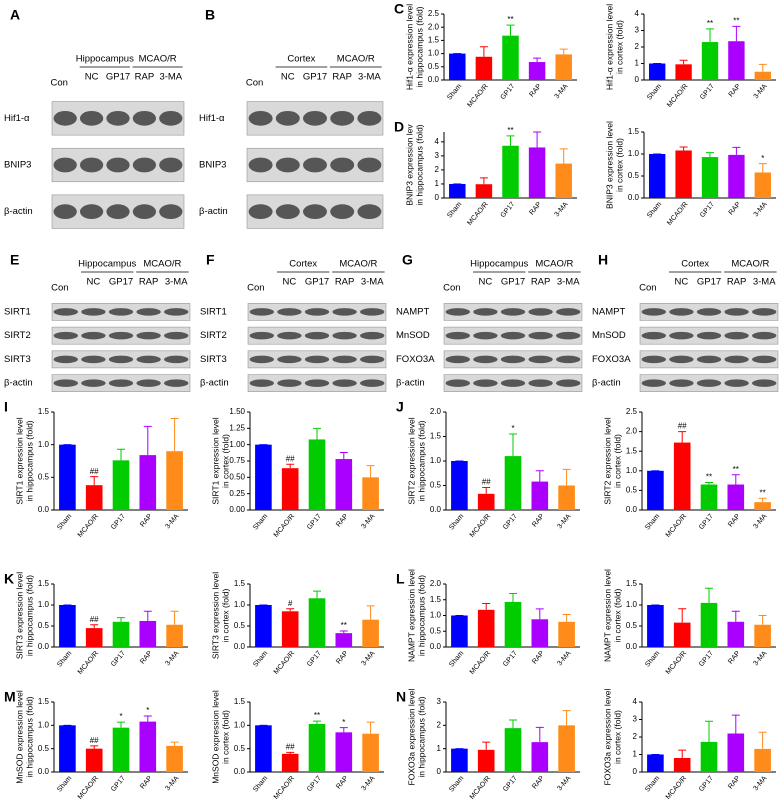 This screenshot has width=784, height=812. Describe the element at coordinates (637, 30) in the screenshot. I see `y-tick-label: 3` at that location.